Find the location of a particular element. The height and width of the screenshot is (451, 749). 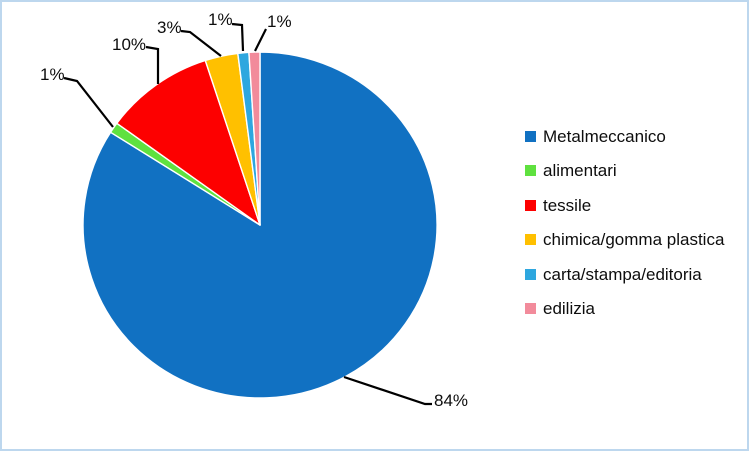

slice-label-chimica: 3% is located at coordinates (169, 27).